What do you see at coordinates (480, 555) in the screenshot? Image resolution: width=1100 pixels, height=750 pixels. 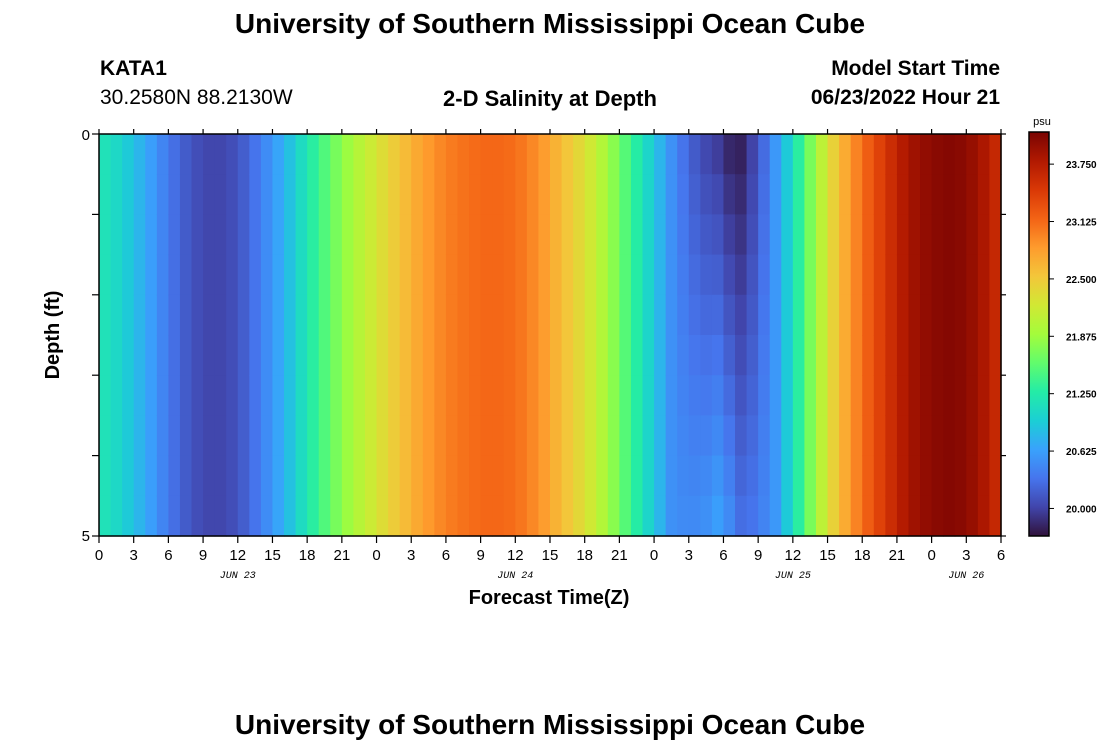 I see `x-tick-label: 9` at bounding box center [480, 555].